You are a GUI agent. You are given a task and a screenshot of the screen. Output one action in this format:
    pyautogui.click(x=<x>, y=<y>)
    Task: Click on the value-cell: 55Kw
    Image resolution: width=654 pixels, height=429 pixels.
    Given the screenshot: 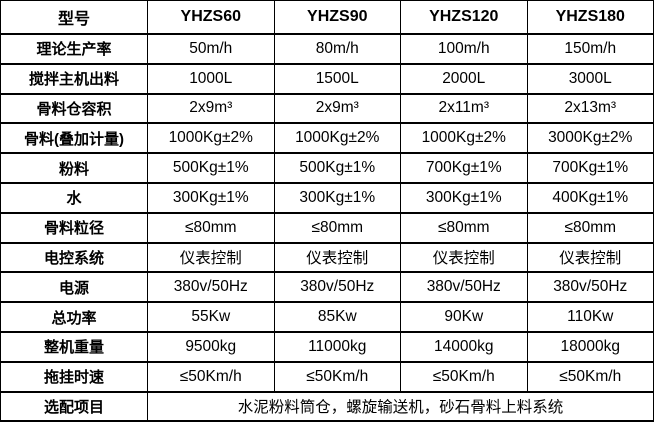 What is the action you would take?
    pyautogui.click(x=211, y=317)
    